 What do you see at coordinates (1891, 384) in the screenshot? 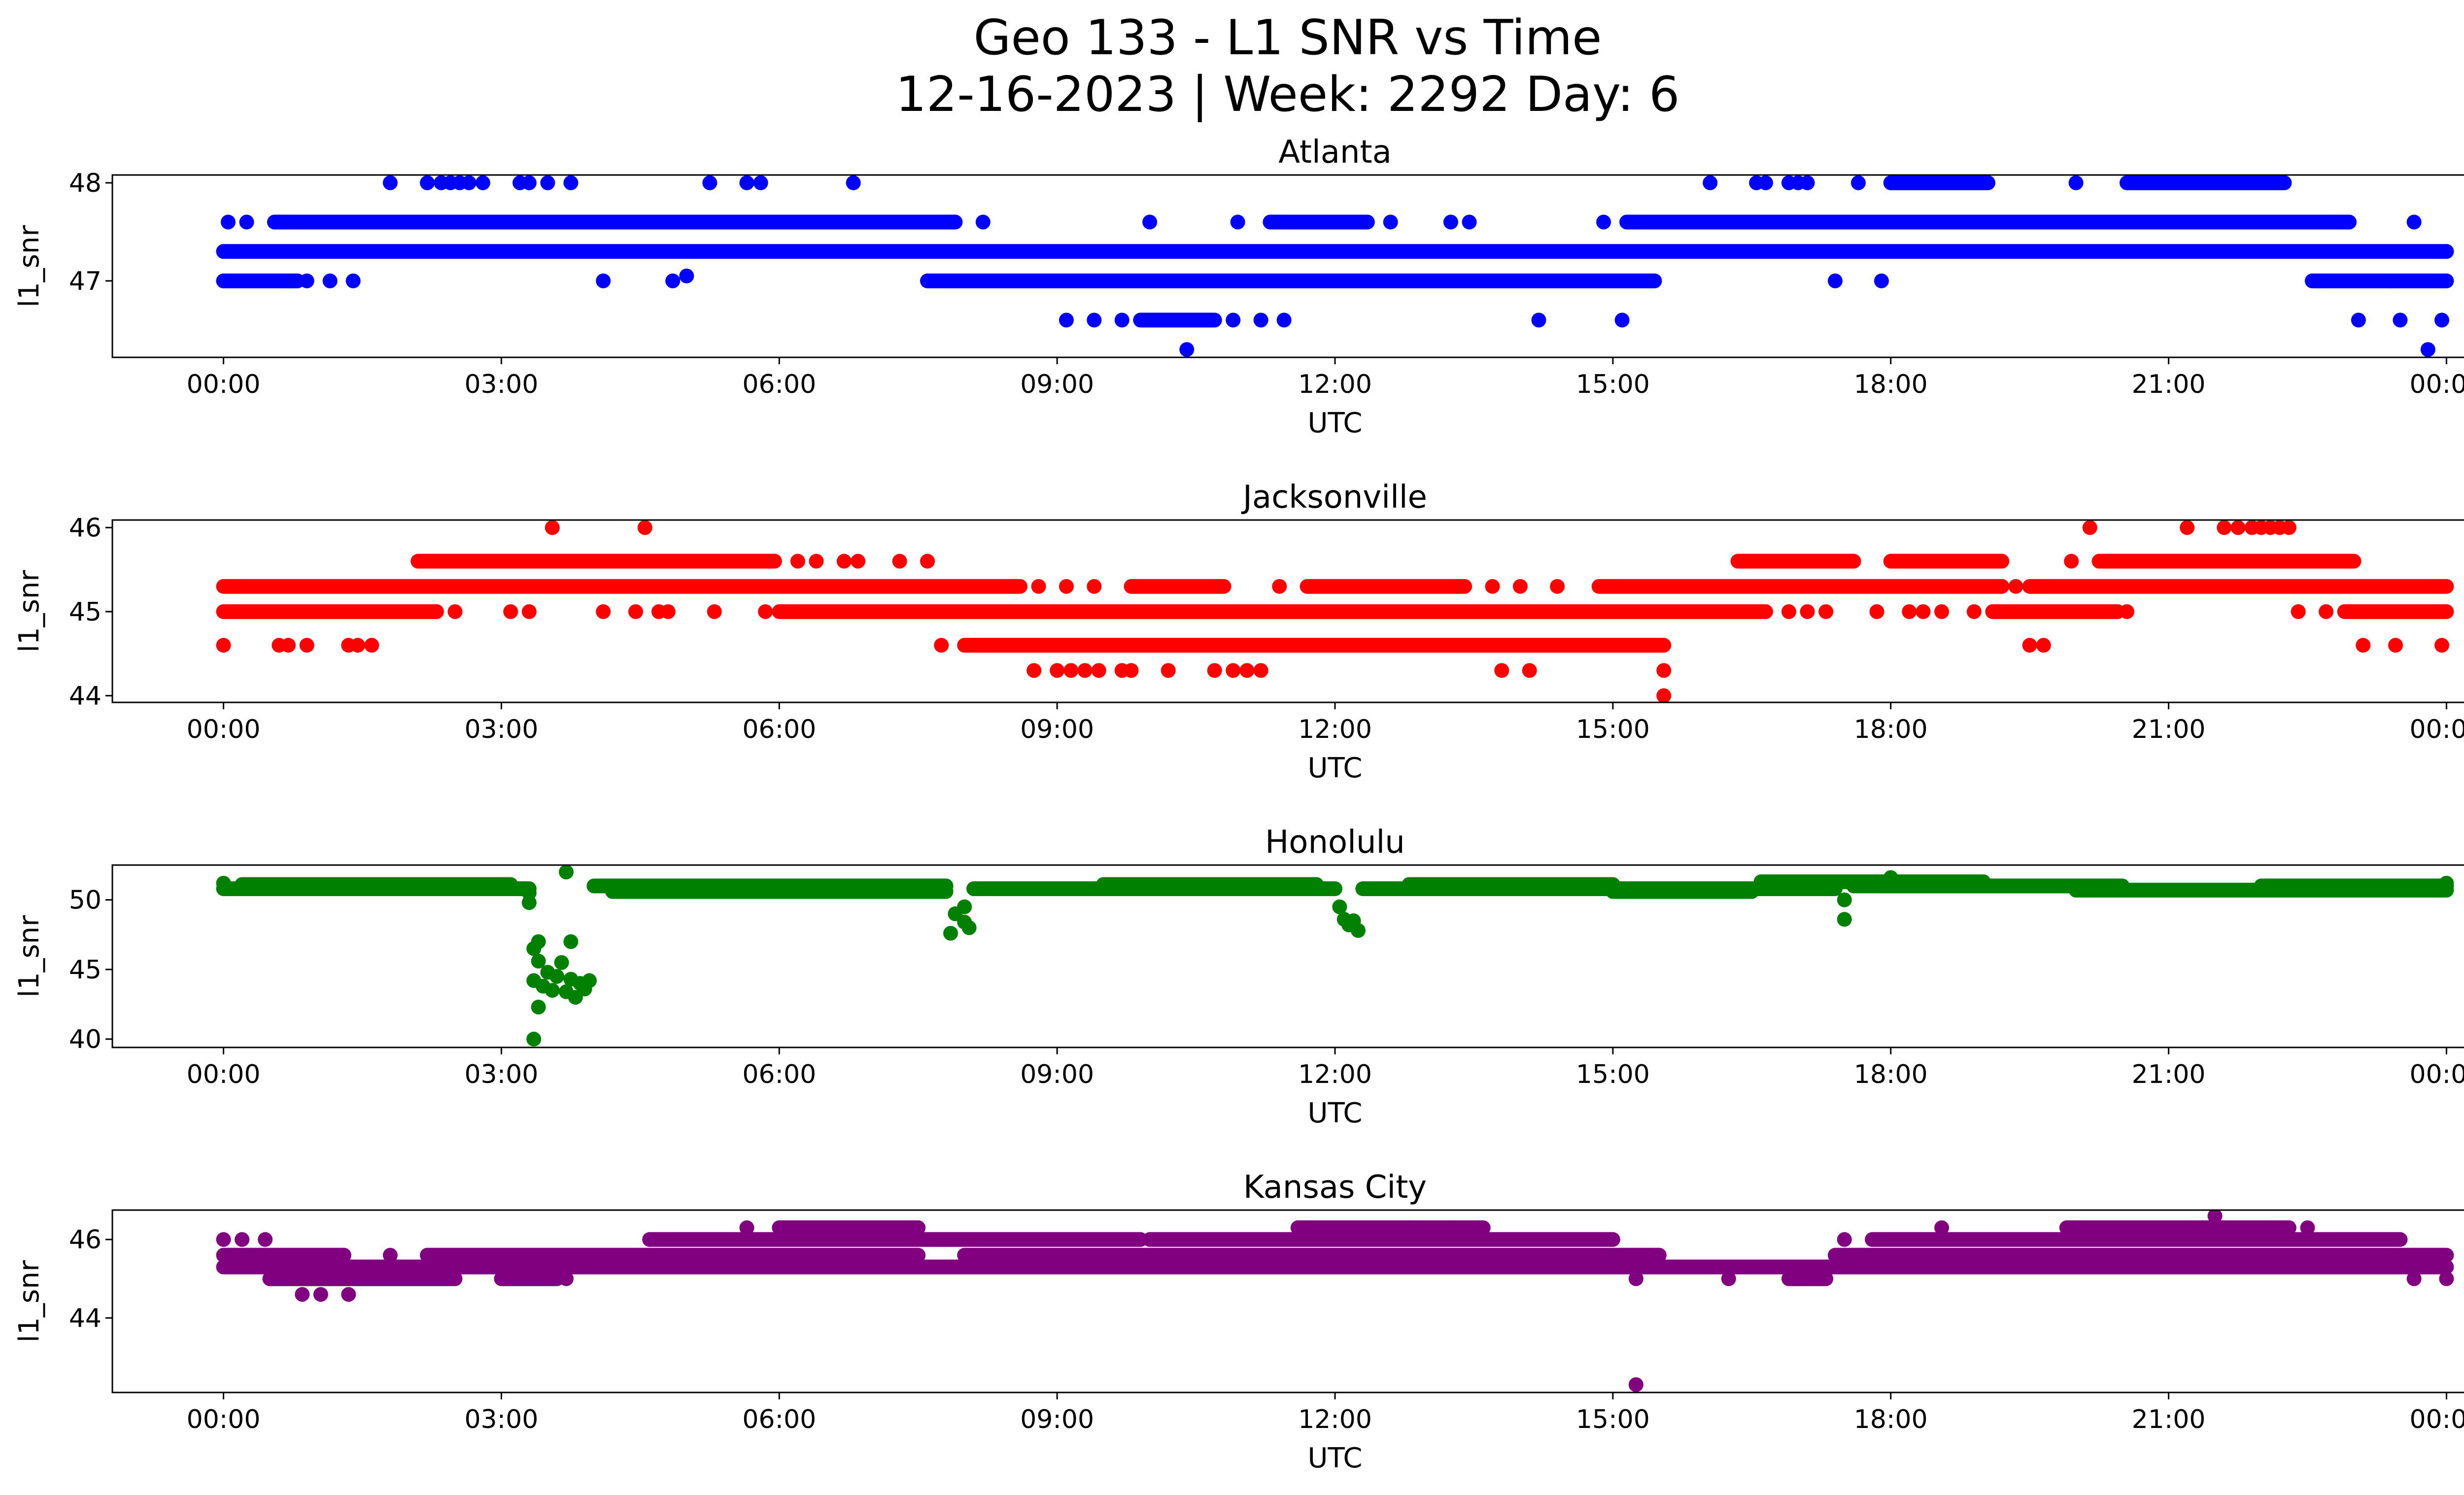
I see `x-tick-label: 18:00` at bounding box center [1891, 384].